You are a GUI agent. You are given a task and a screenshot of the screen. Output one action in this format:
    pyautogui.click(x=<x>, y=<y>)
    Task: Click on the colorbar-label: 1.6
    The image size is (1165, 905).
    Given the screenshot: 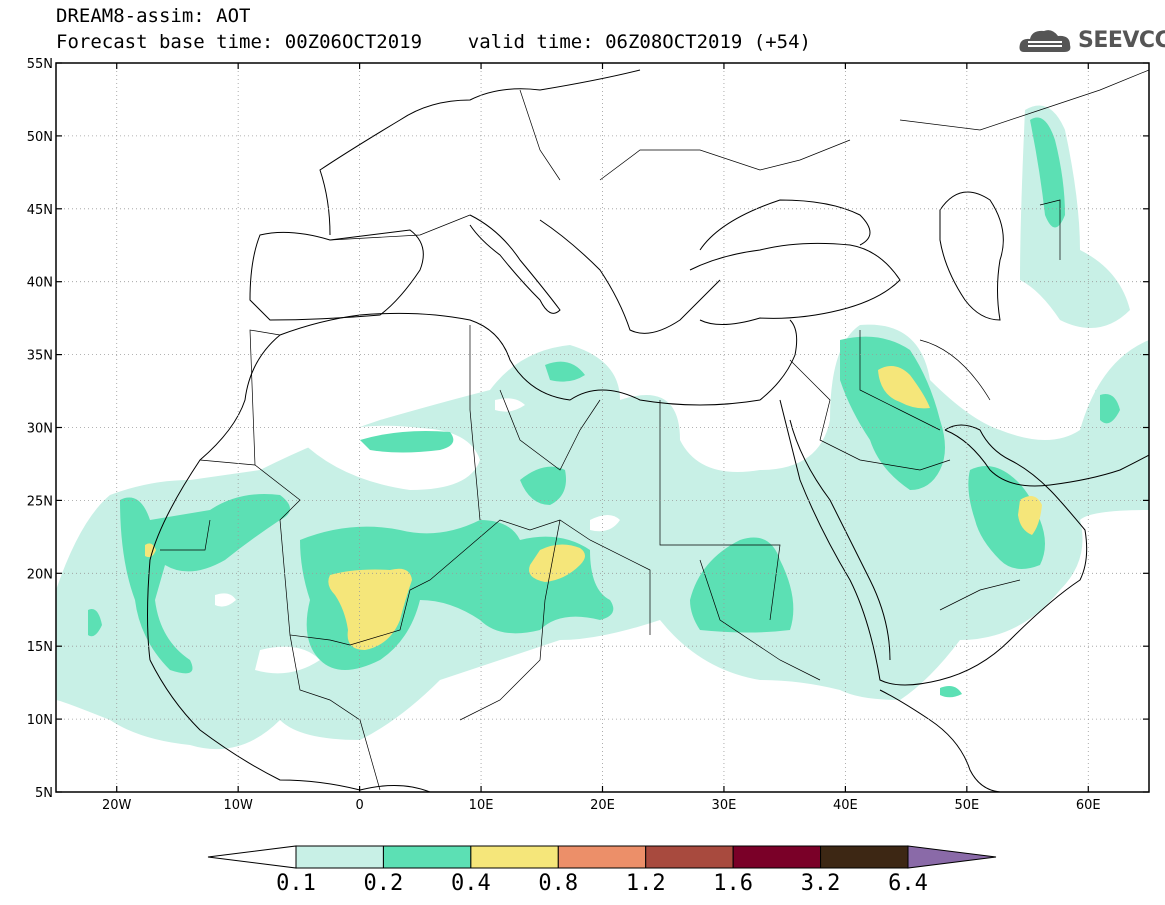 What is the action you would take?
    pyautogui.click(x=733, y=883)
    